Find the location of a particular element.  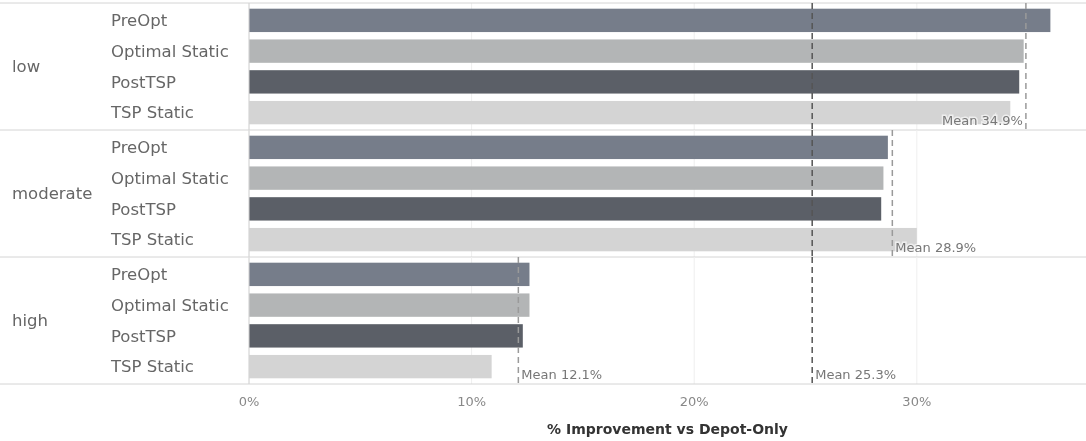

x-tick-label: 20% is located at coordinates (694, 401).